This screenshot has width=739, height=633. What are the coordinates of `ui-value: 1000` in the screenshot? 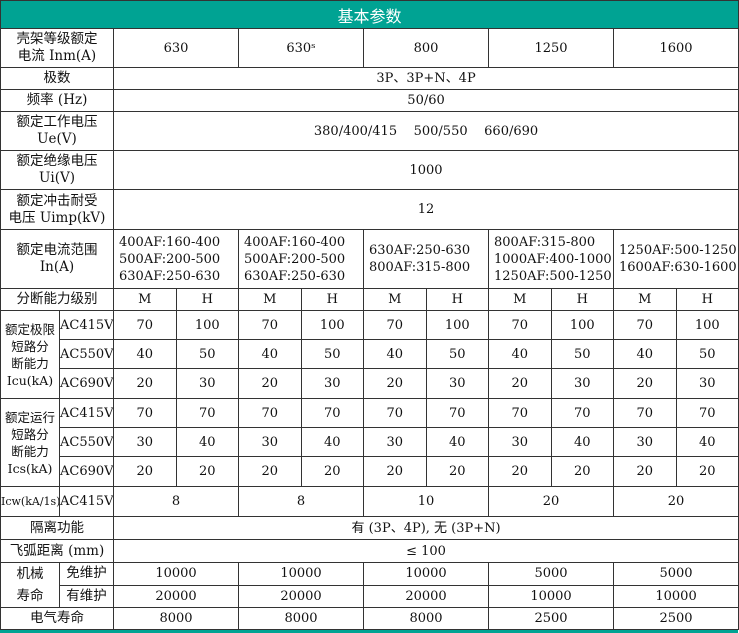 It's located at (425, 170).